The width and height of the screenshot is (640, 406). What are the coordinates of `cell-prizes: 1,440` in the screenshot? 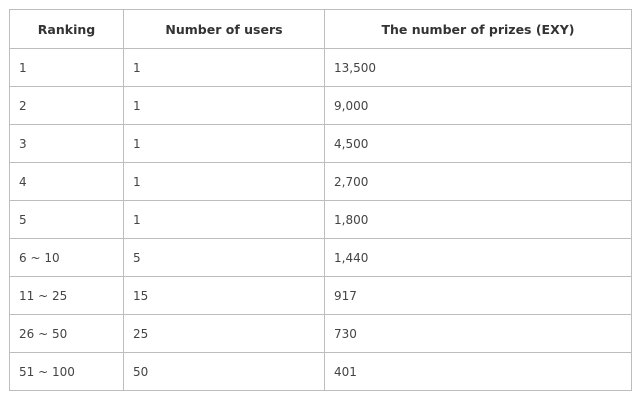 It's located at (478, 257).